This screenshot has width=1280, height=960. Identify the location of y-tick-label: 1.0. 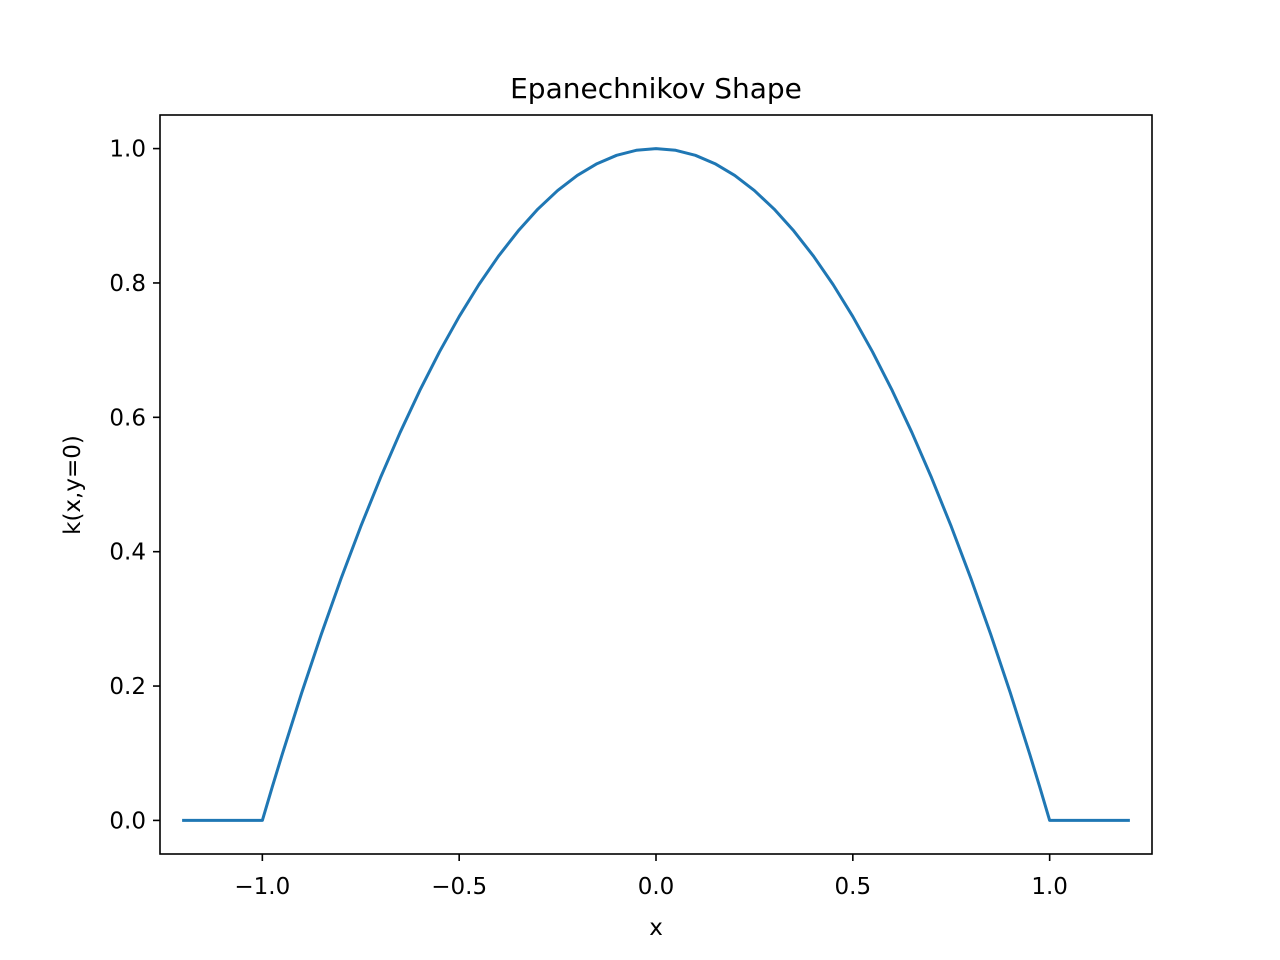
(127, 150).